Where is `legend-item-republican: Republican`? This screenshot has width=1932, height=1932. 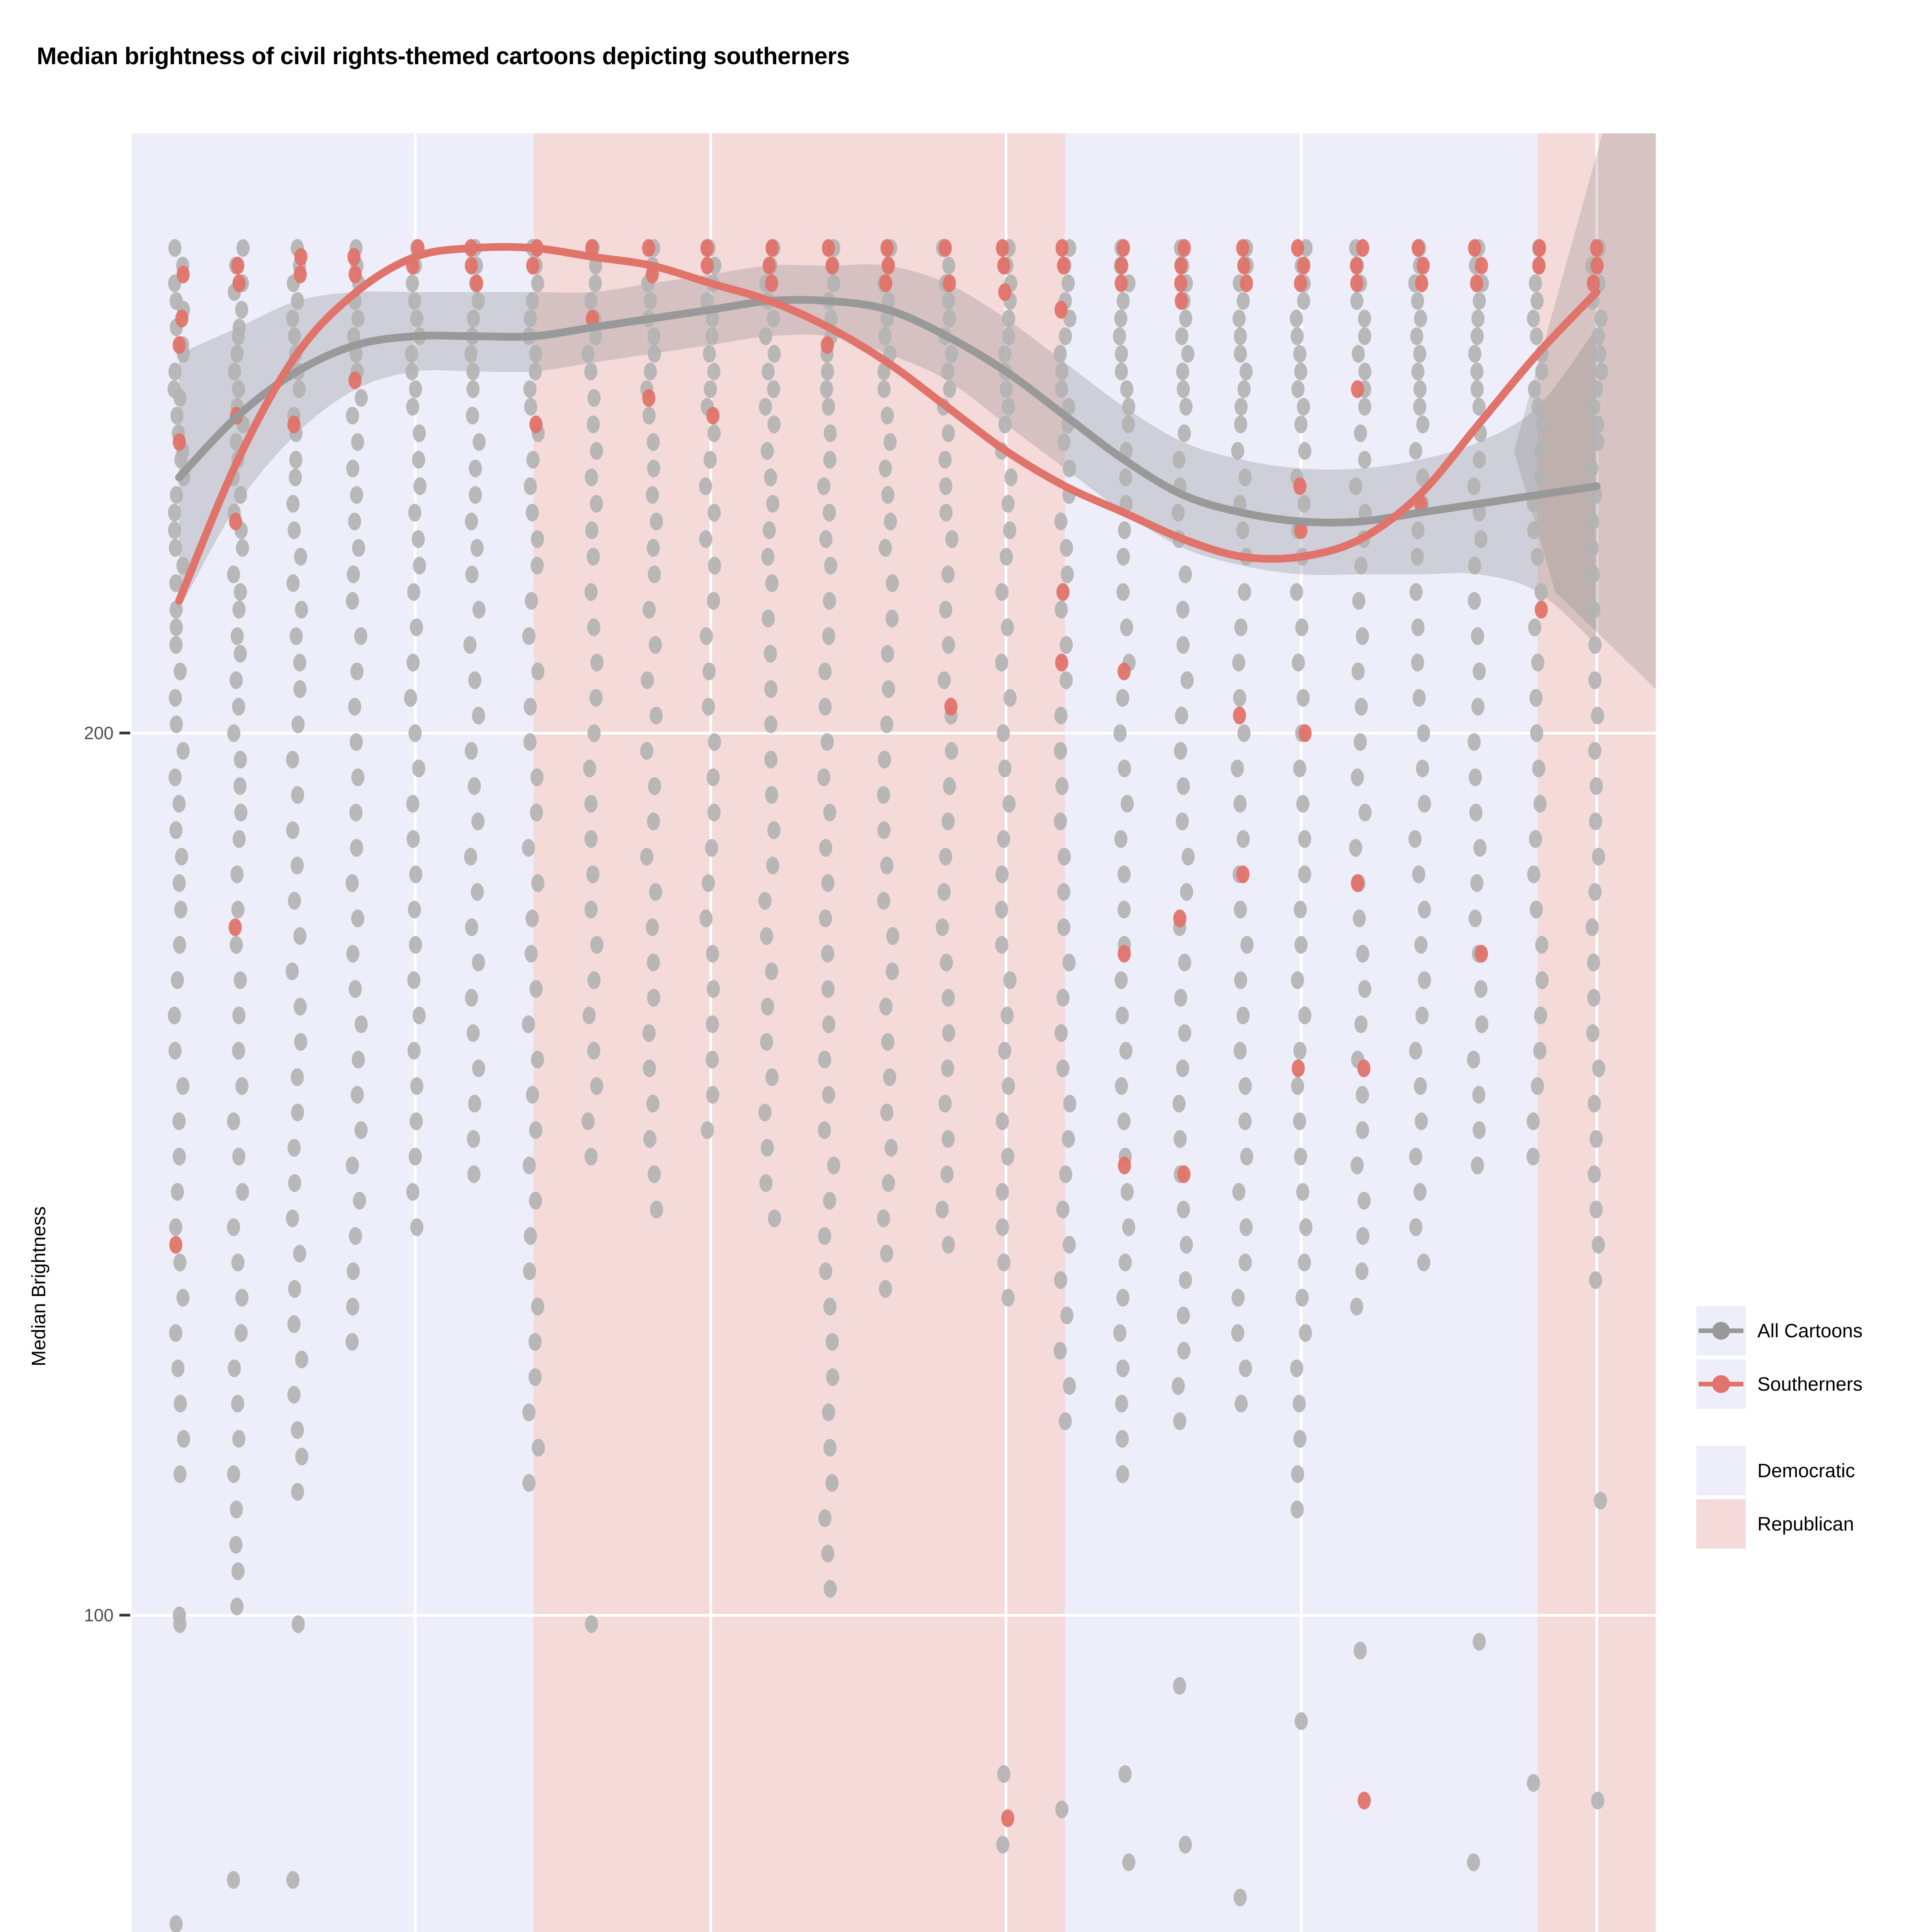 legend-item-republican: Republican is located at coordinates (1814, 1524).